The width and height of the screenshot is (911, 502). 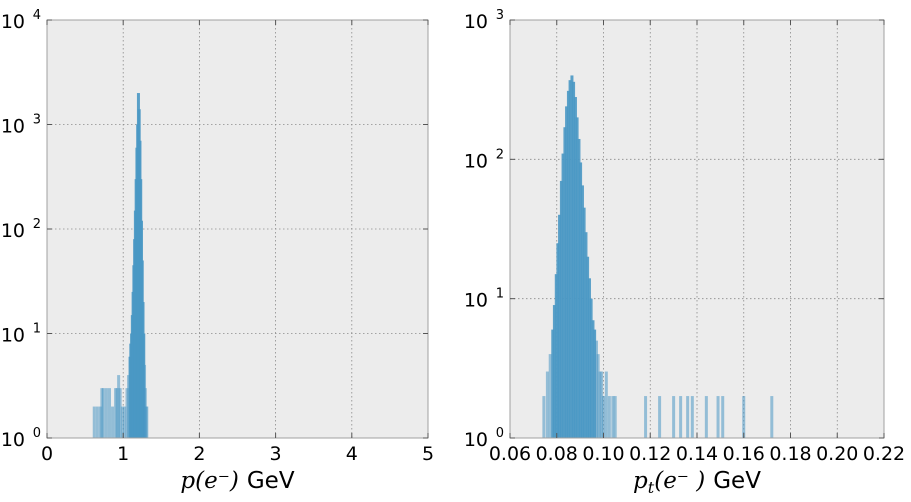 What do you see at coordinates (603, 454) in the screenshot?
I see `x-tick-label: 0.10` at bounding box center [603, 454].